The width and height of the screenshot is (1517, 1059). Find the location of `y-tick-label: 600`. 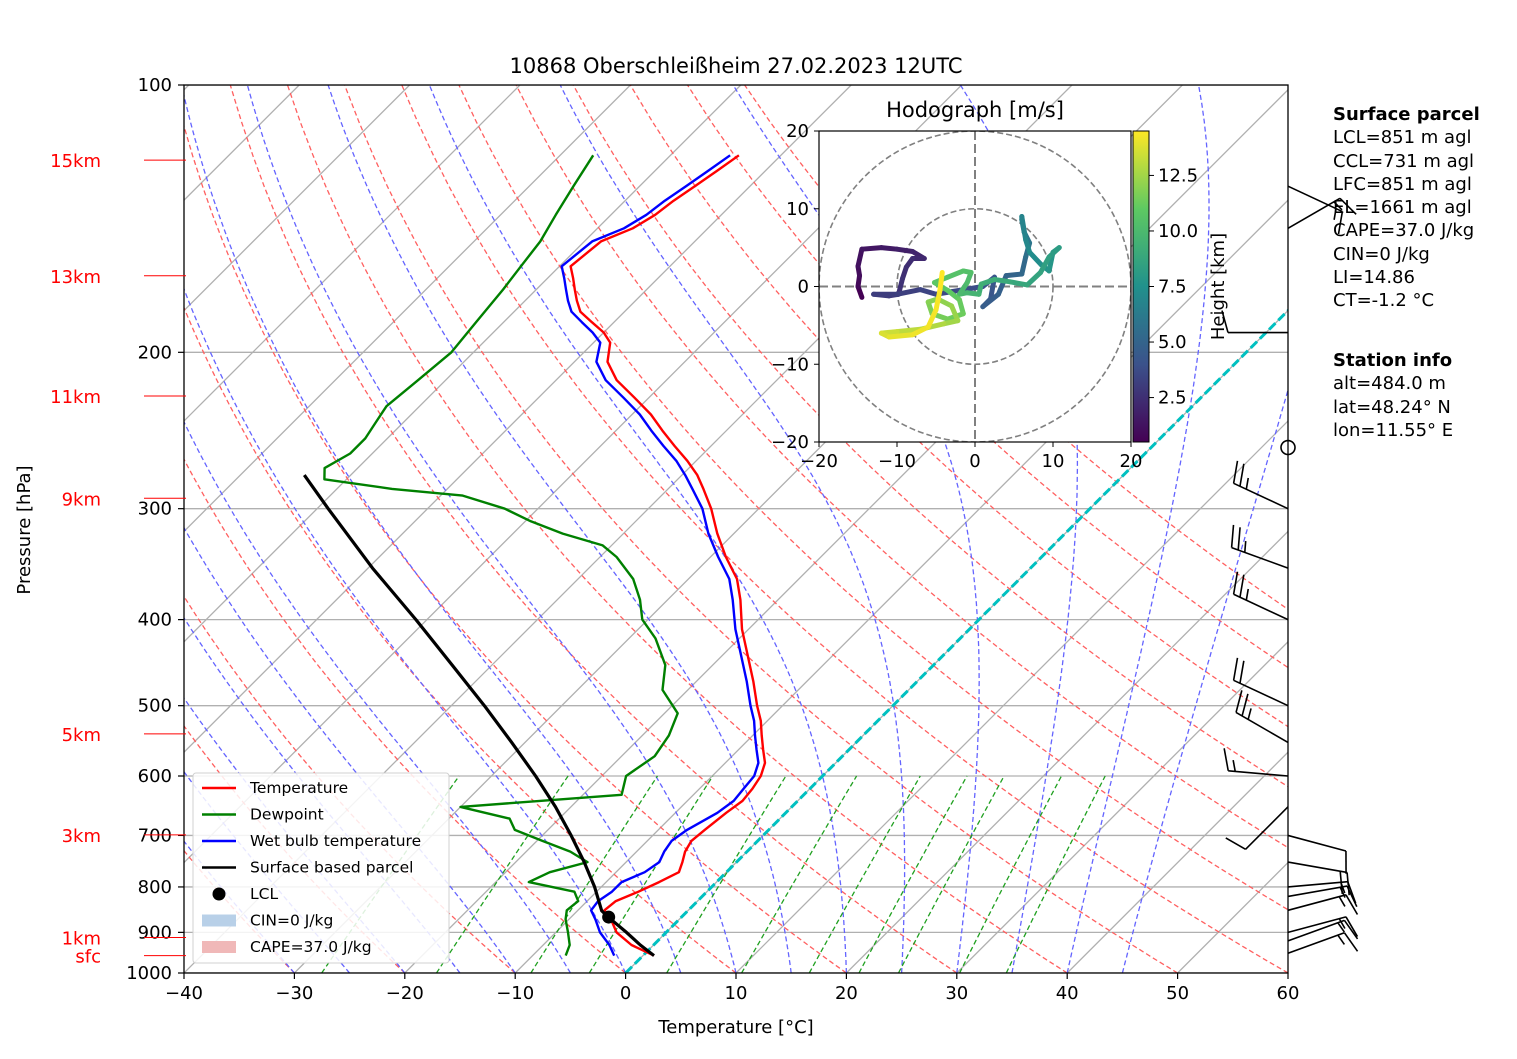

y-tick-label: 600 is located at coordinates (155, 776).